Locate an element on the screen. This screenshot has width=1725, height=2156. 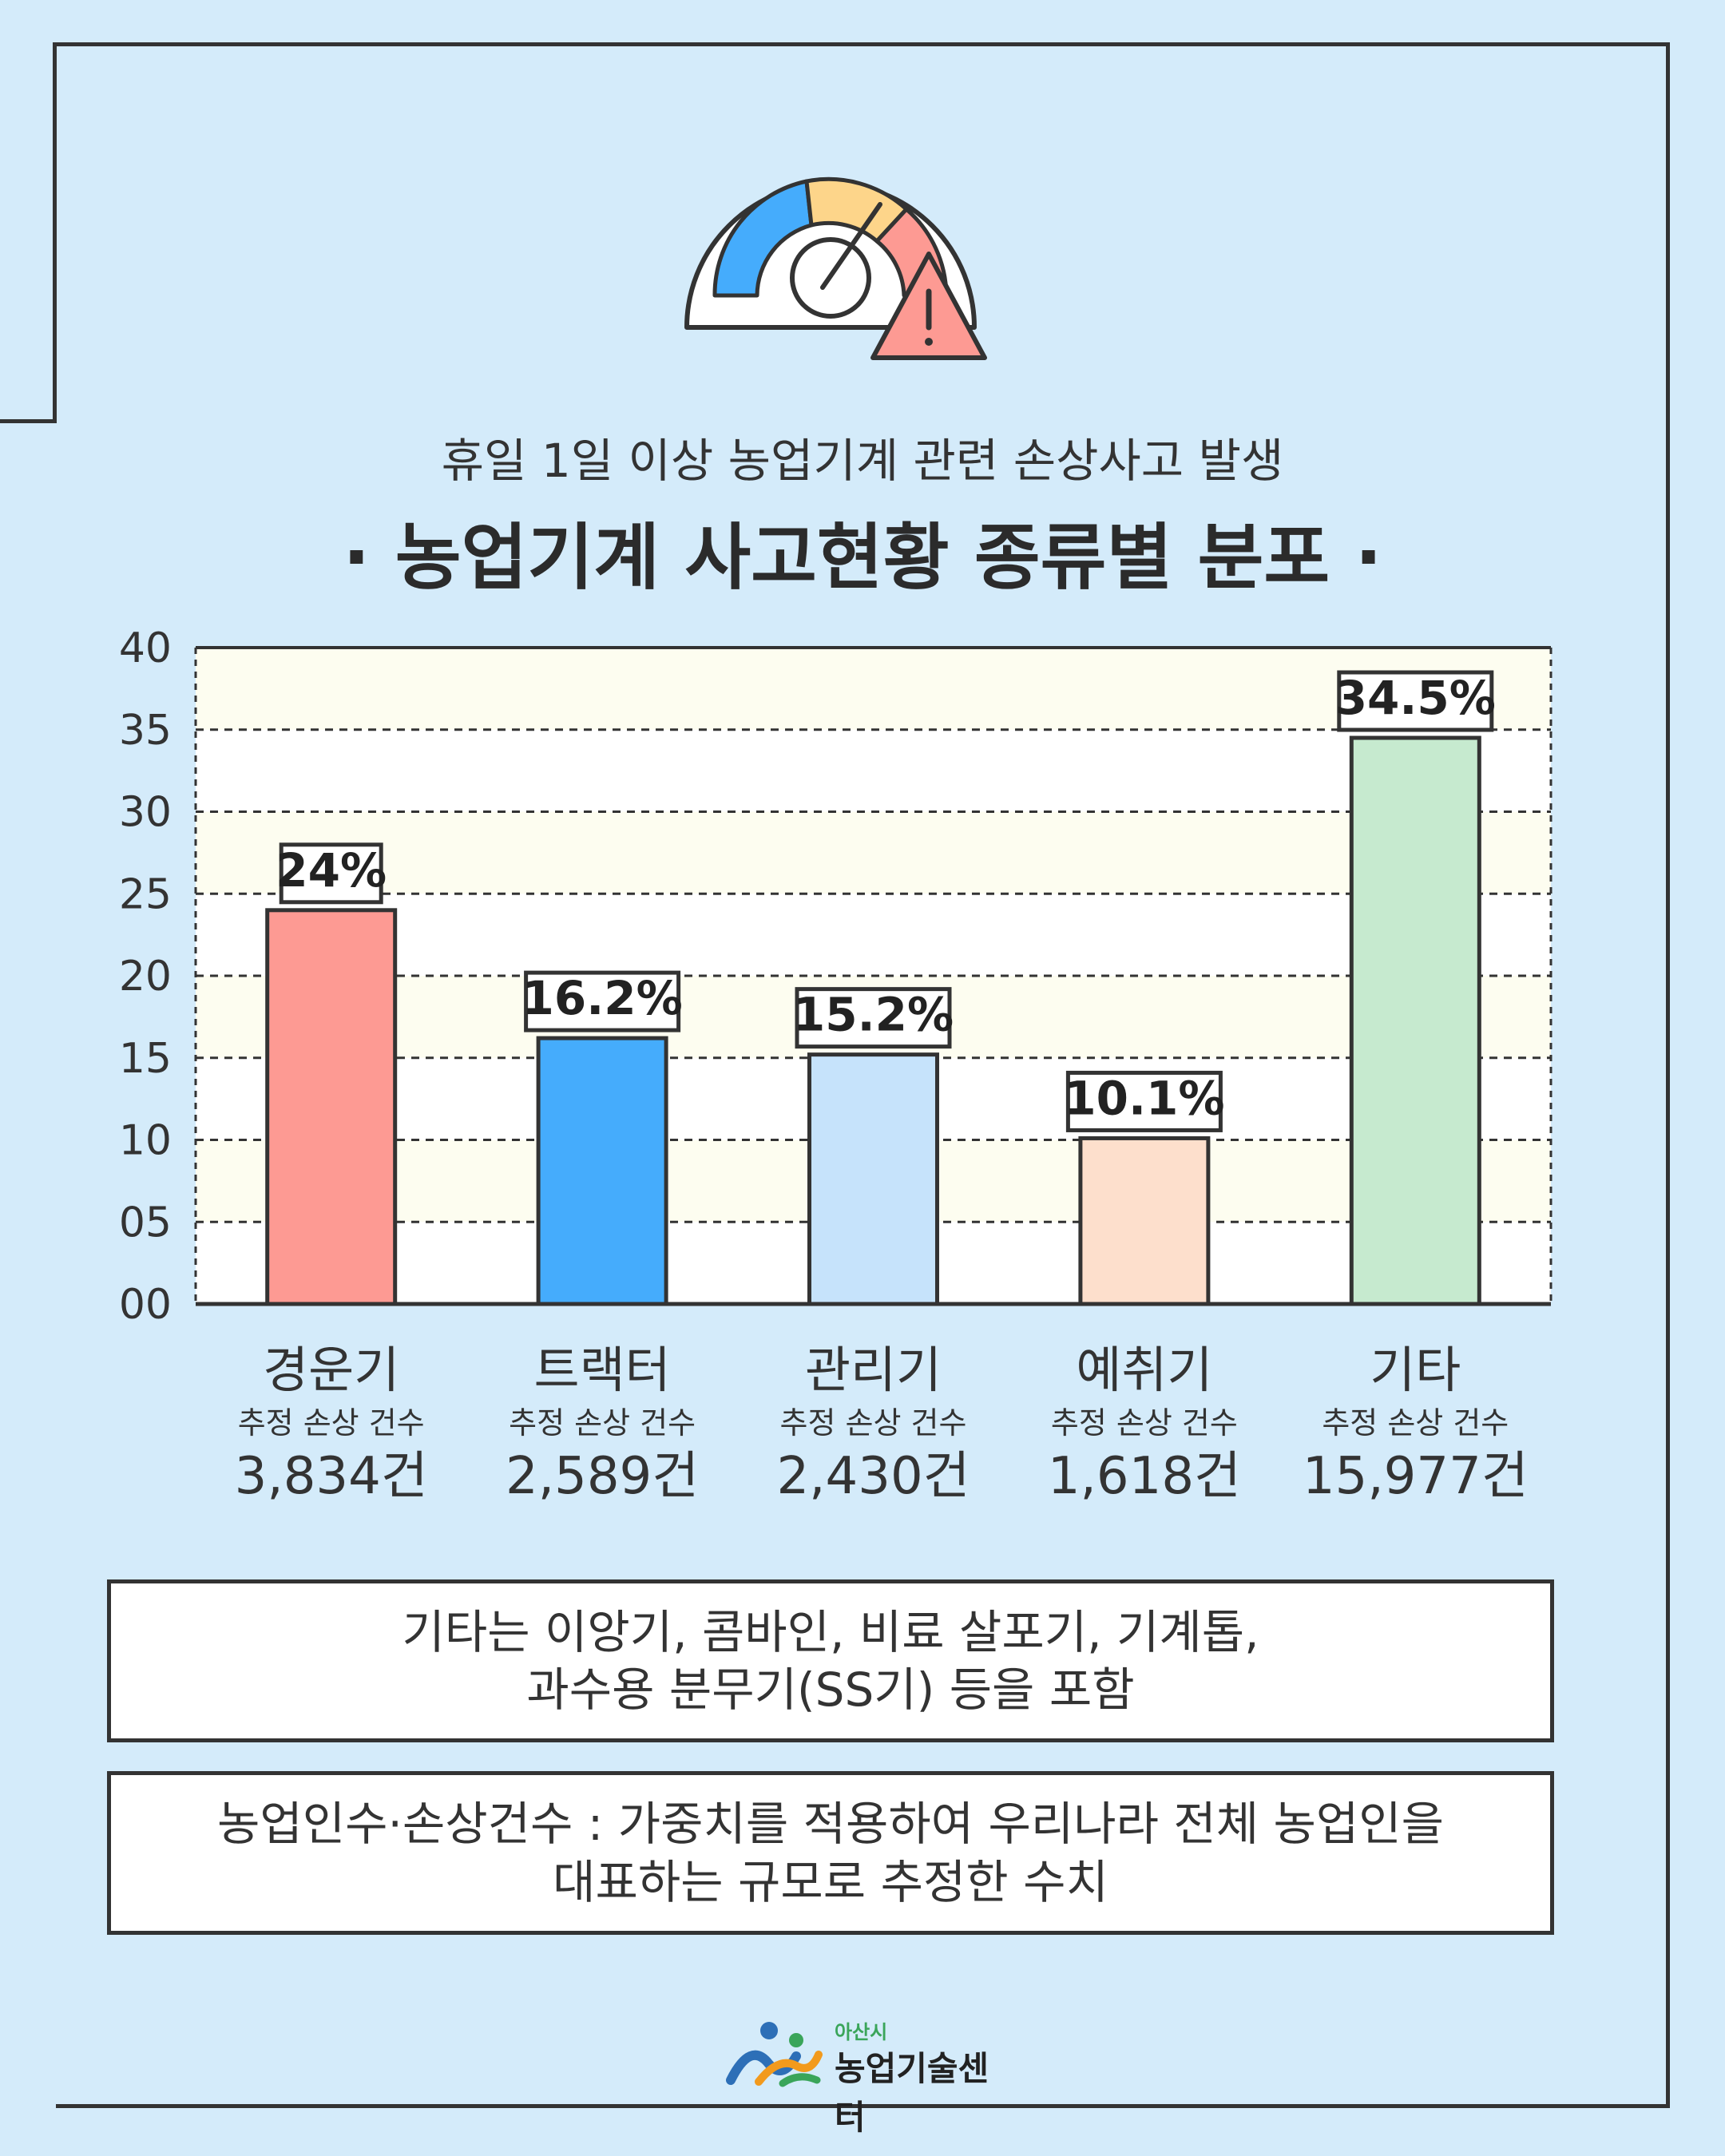
y-tick-label: 05 is located at coordinates (146, 1222).